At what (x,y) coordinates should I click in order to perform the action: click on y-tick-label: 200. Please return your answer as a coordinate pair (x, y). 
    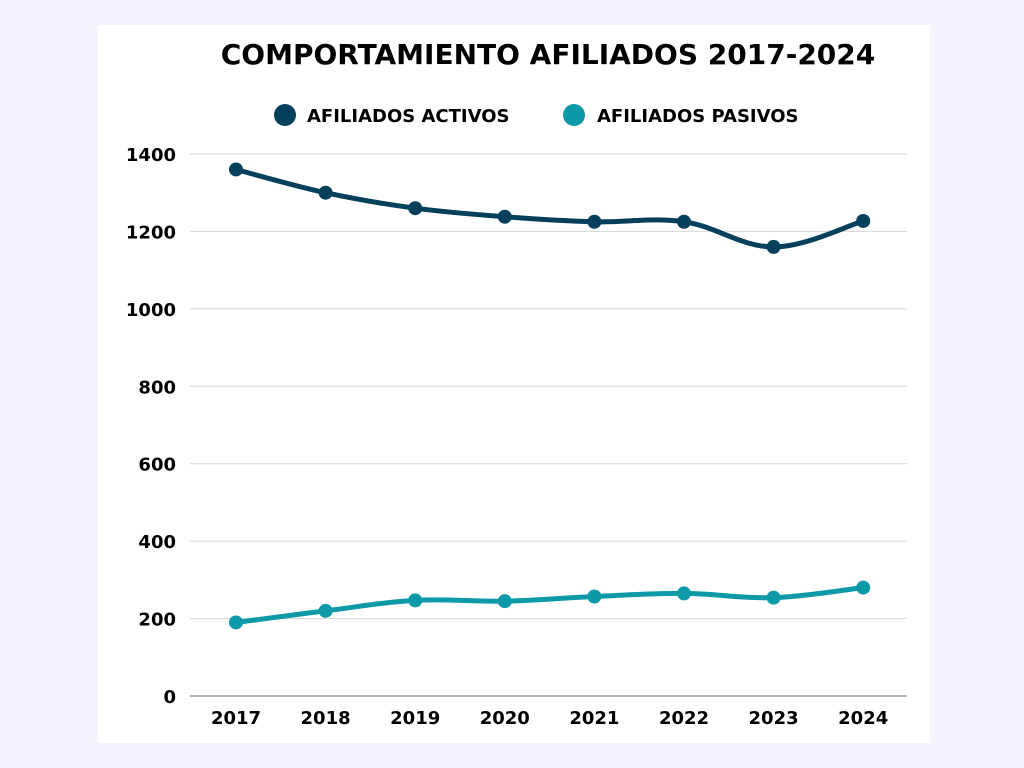
    Looking at the image, I should click on (157, 620).